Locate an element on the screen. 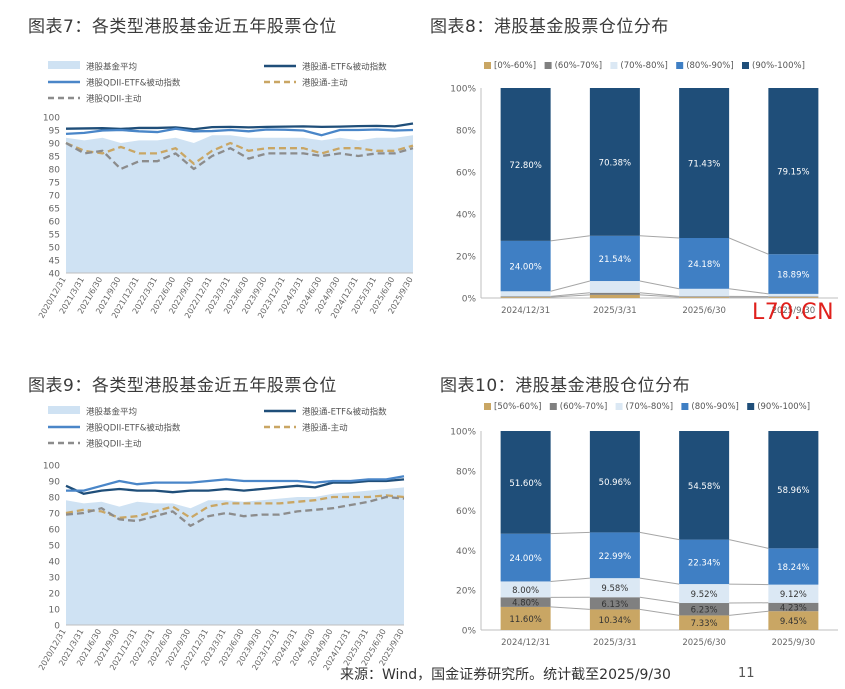  chart10-data-label: 6.13% is located at coordinates (614, 605).